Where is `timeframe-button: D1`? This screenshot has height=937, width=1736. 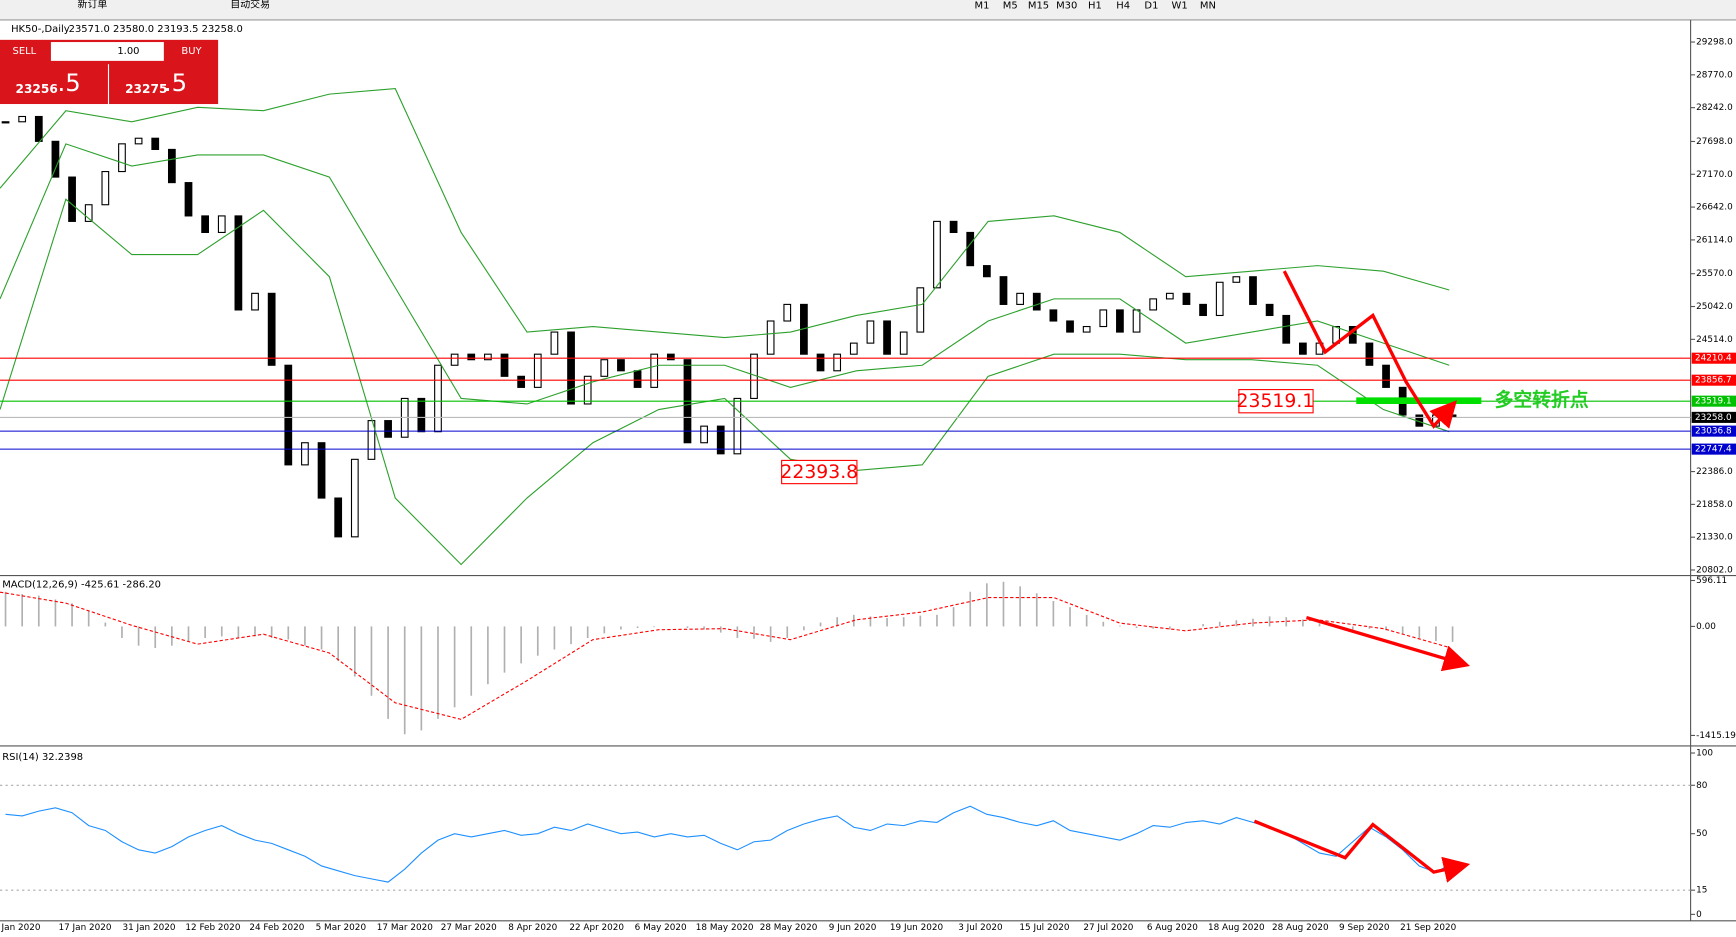
timeframe-button: D1 is located at coordinates (1151, 6).